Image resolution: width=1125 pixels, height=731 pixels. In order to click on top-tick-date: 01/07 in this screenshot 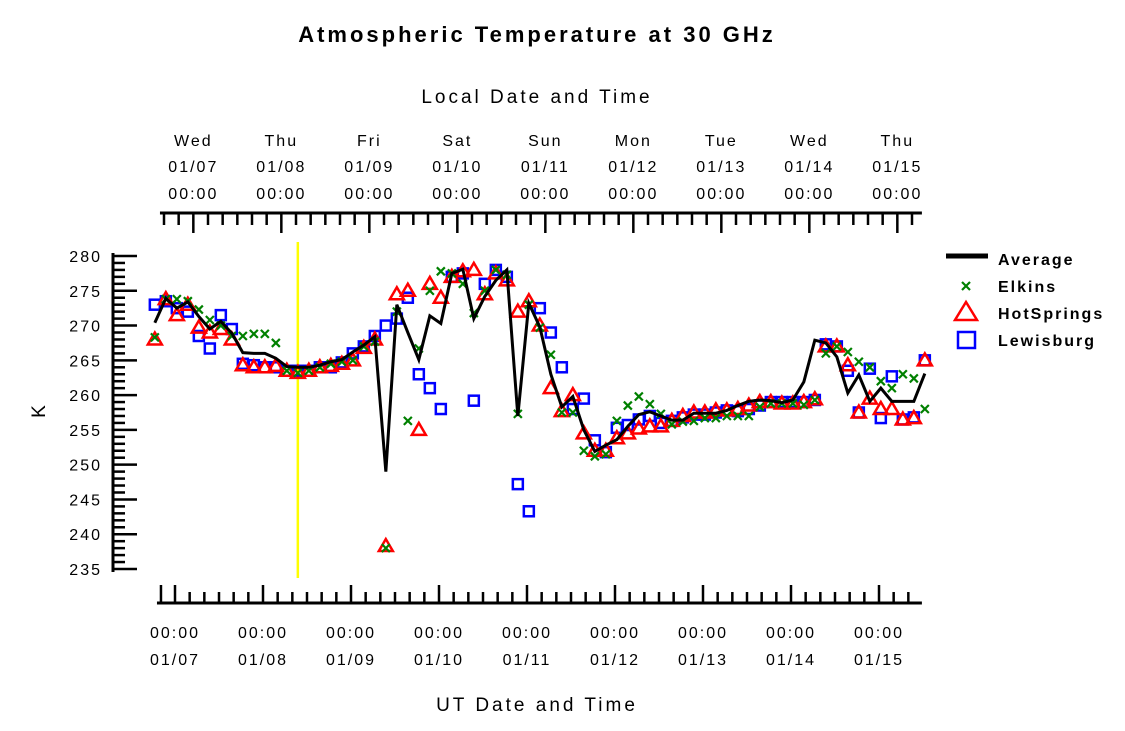, I will do `click(193, 167)`.